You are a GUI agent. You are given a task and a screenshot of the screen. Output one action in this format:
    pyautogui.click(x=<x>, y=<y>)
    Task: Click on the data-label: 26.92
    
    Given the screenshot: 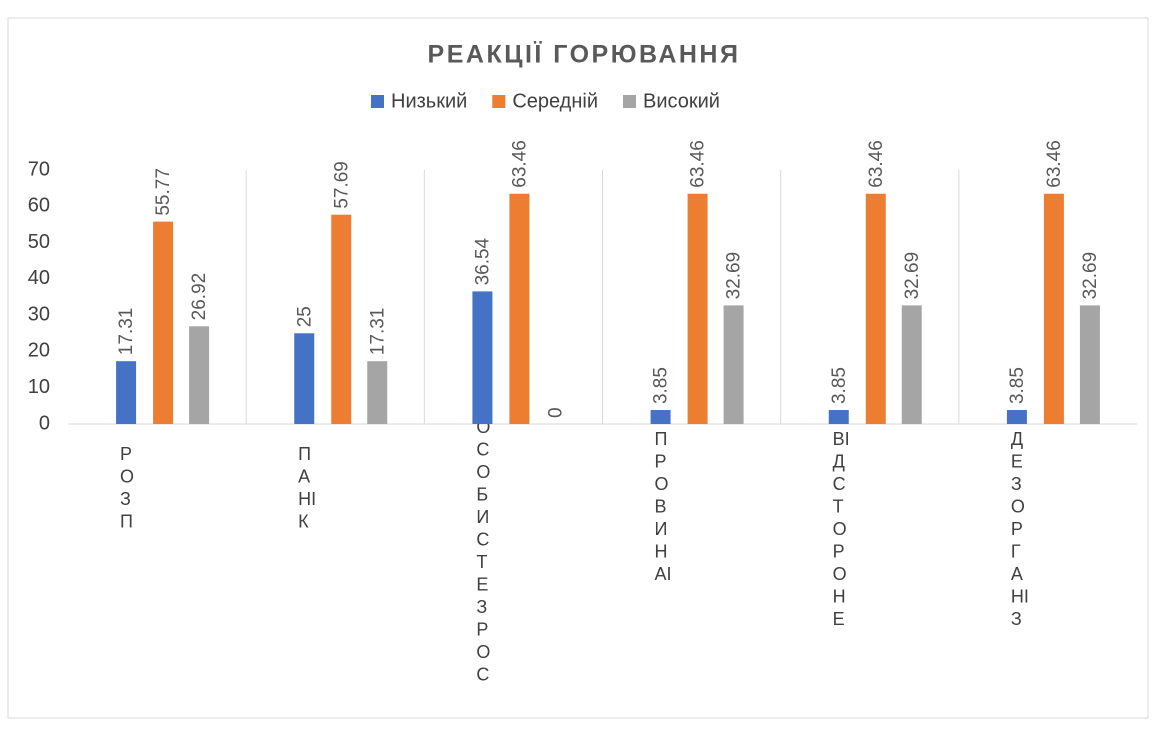 What is the action you would take?
    pyautogui.click(x=199, y=297)
    